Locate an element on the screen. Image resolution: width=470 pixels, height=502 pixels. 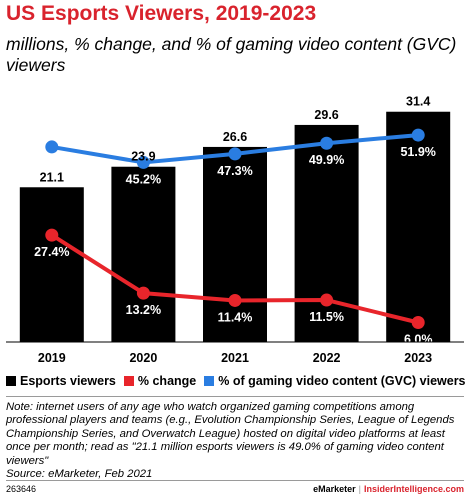
point-label-gvc-share-2021: 47.3% is located at coordinates (234, 171).